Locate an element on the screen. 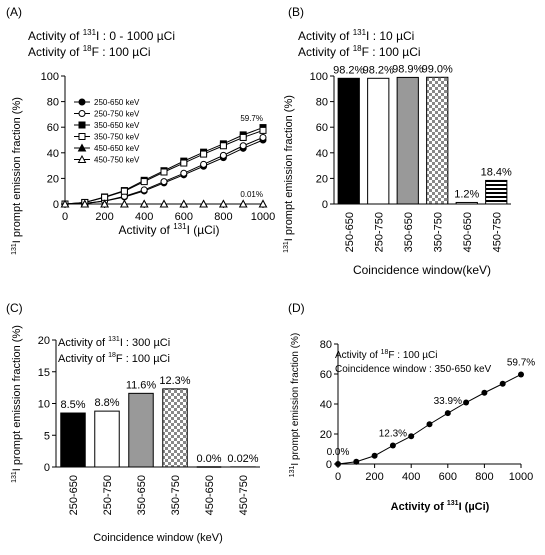  panel-b-y-tick-label: 40 is located at coordinates (322, 154).